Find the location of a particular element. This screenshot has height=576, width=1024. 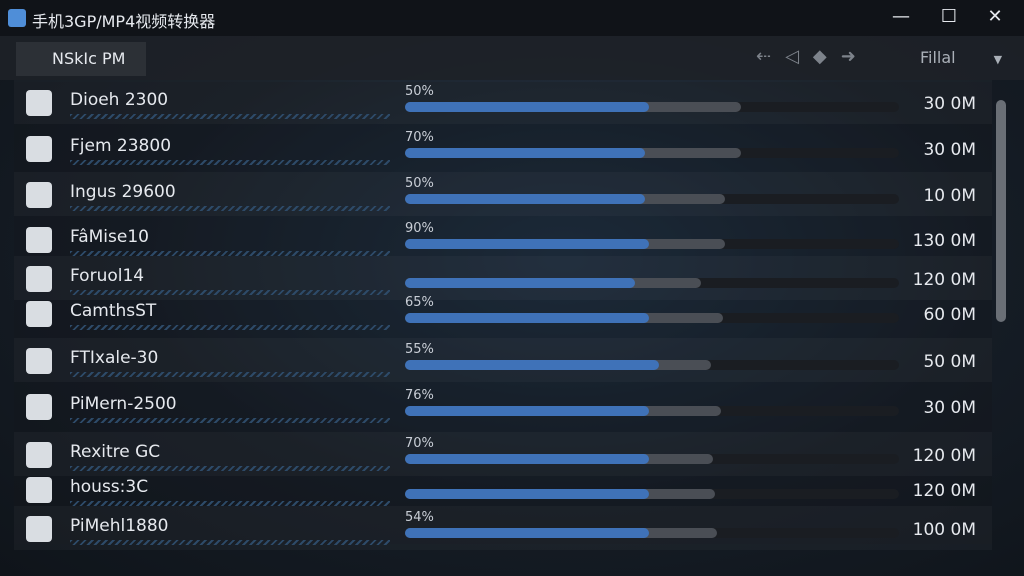

file-row: PiMehl1880 54% 100 0M is located at coordinates (503, 528).